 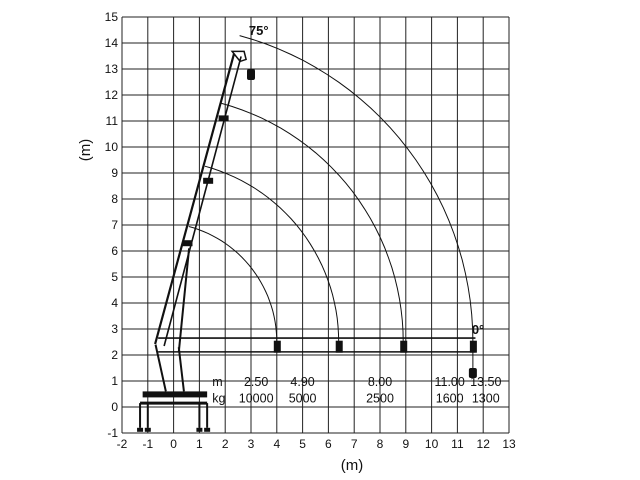 I want to click on y-tick-label: 11, so click(x=112, y=121).